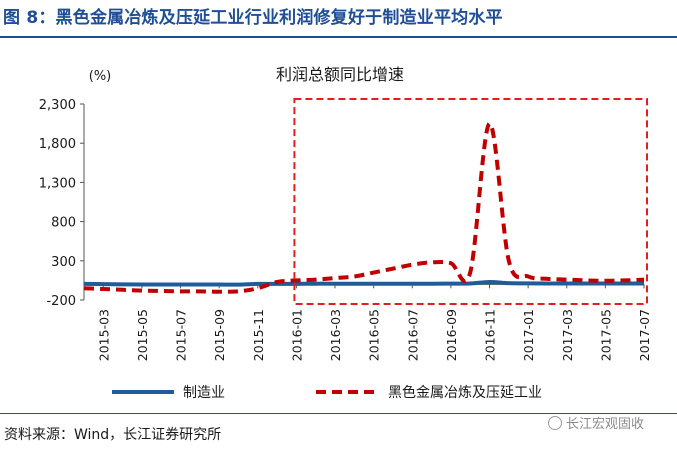 The width and height of the screenshot is (677, 453). I want to click on legend: 制造业 黑色金属冶炼及压延工业, so click(327, 392).